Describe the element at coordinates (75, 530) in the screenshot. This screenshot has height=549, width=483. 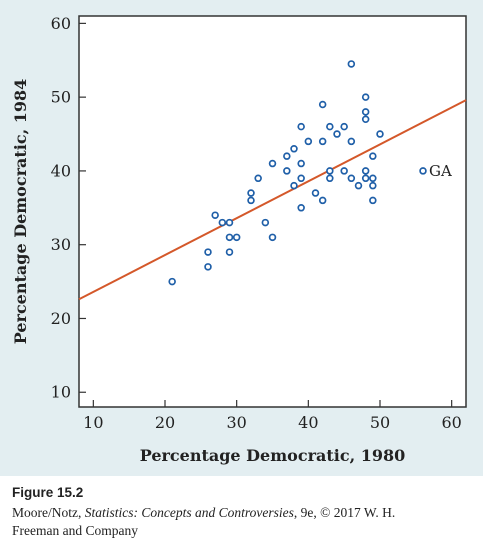
I see `caption-publisher: Freeman and Company` at that location.